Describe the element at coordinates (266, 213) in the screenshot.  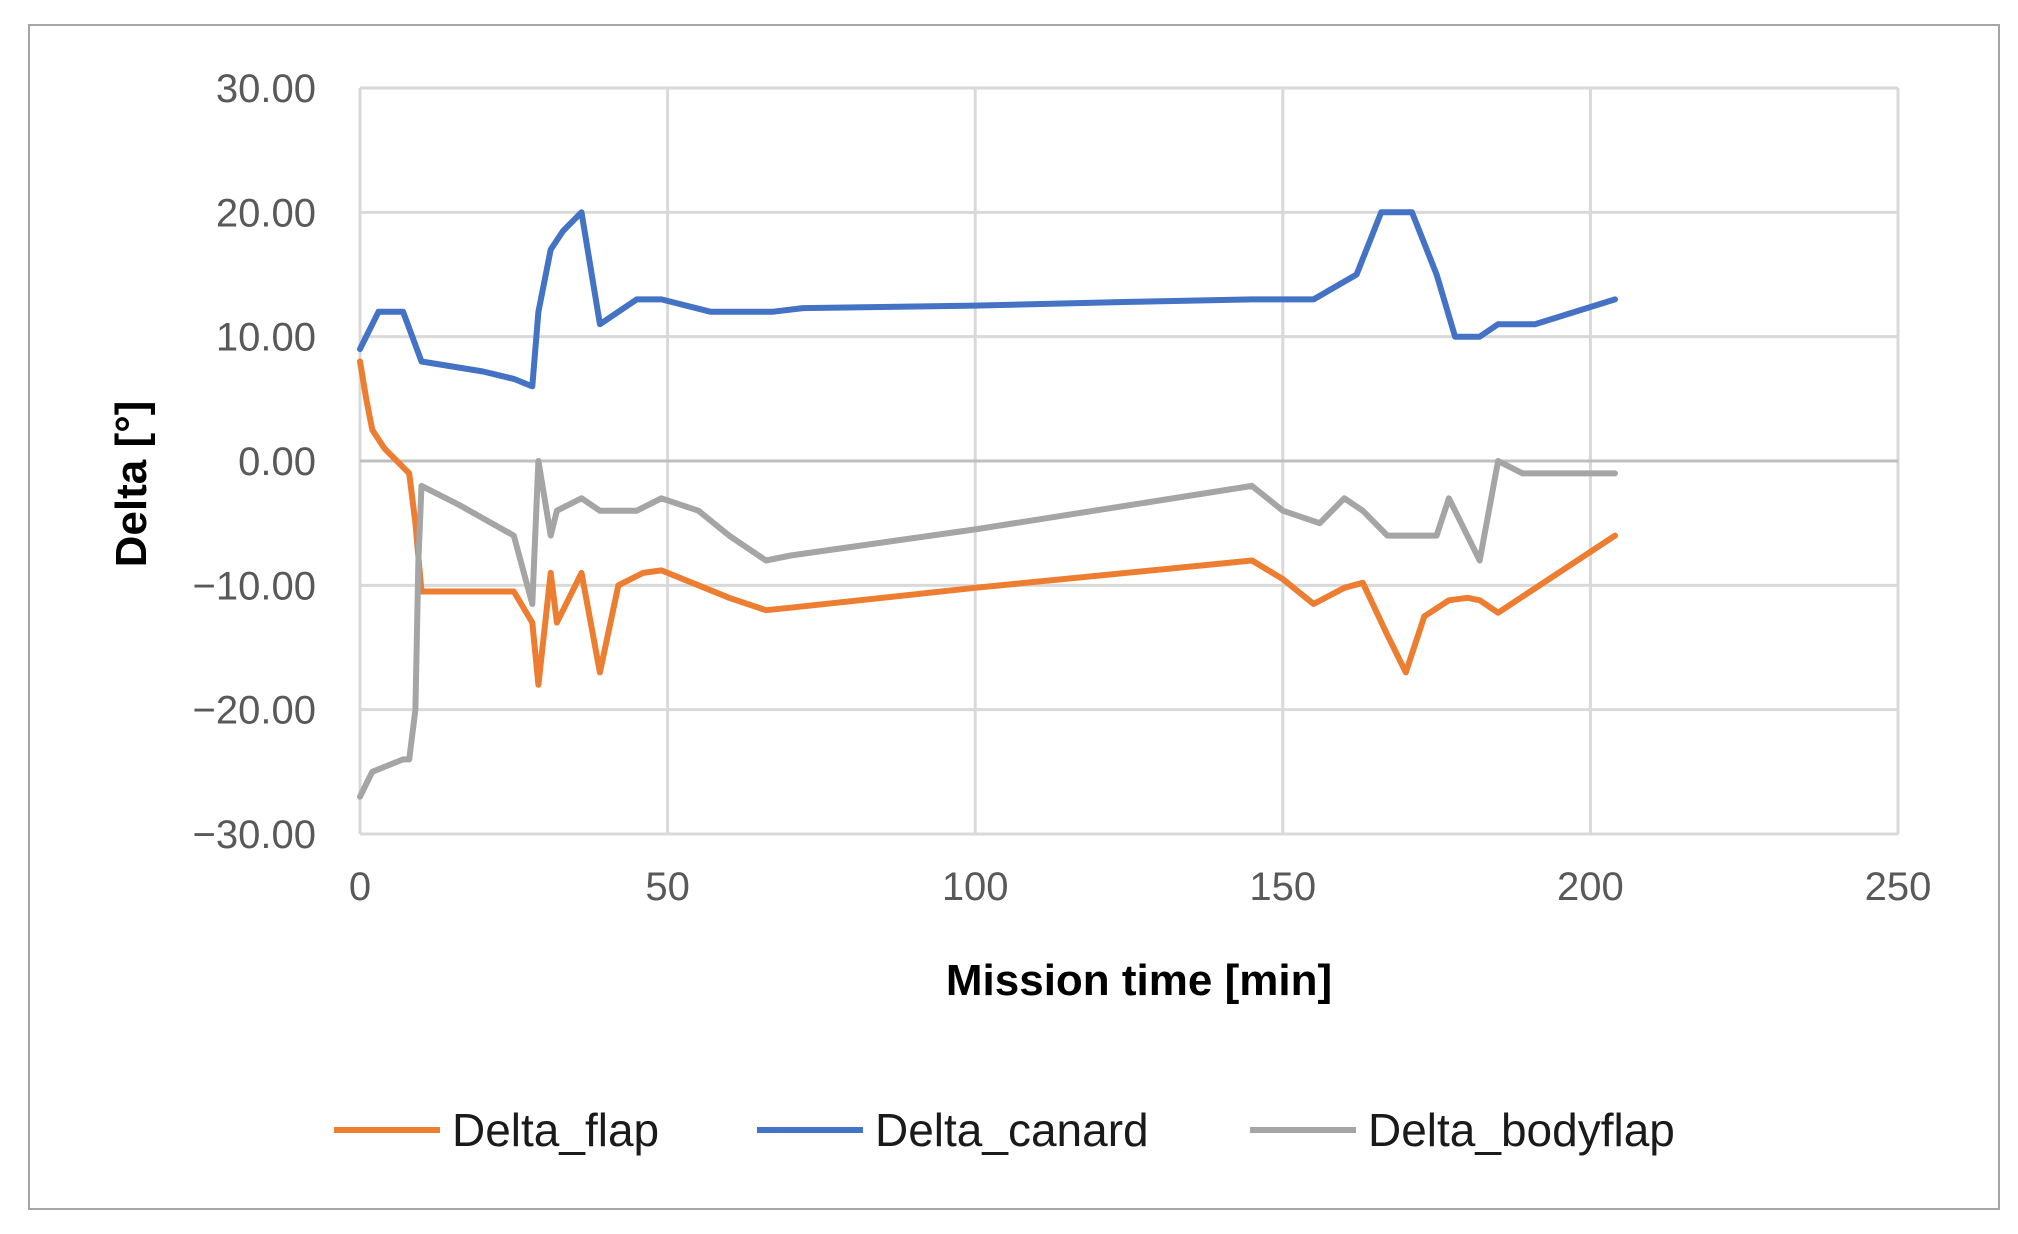
I see `y-tick-label: 20.00` at that location.